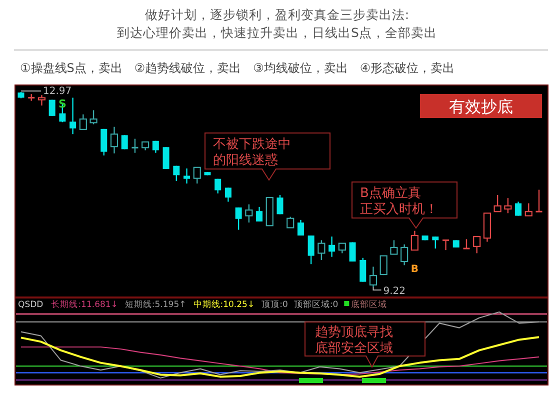 Image resolution: width=555 pixels, height=393 pixels. I want to click on annotation: B, so click(414, 270).